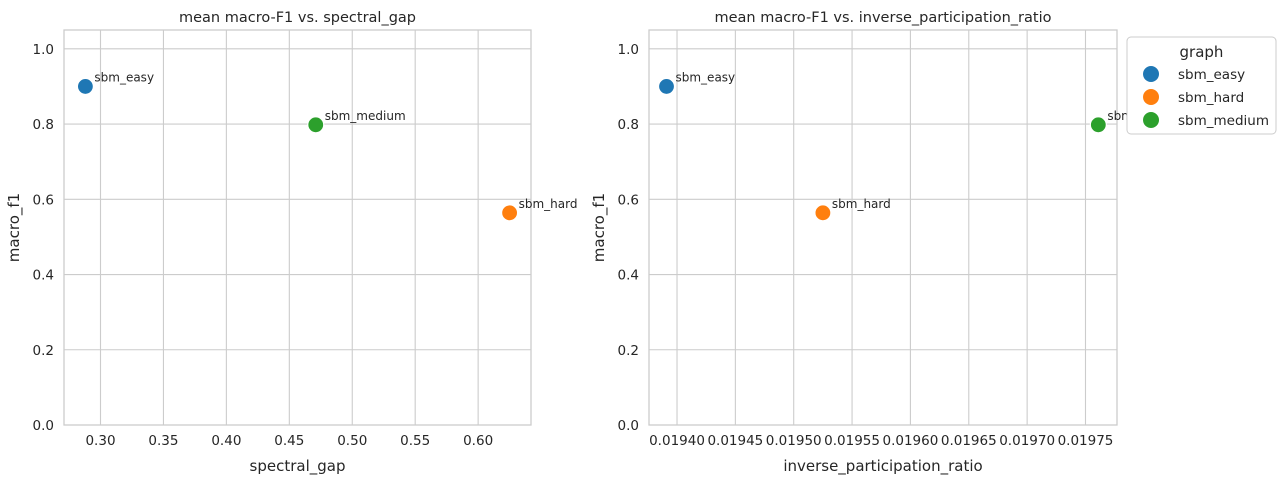 Image resolution: width=1284 pixels, height=484 pixels. I want to click on x-tick-label: 0.01955, so click(852, 441).